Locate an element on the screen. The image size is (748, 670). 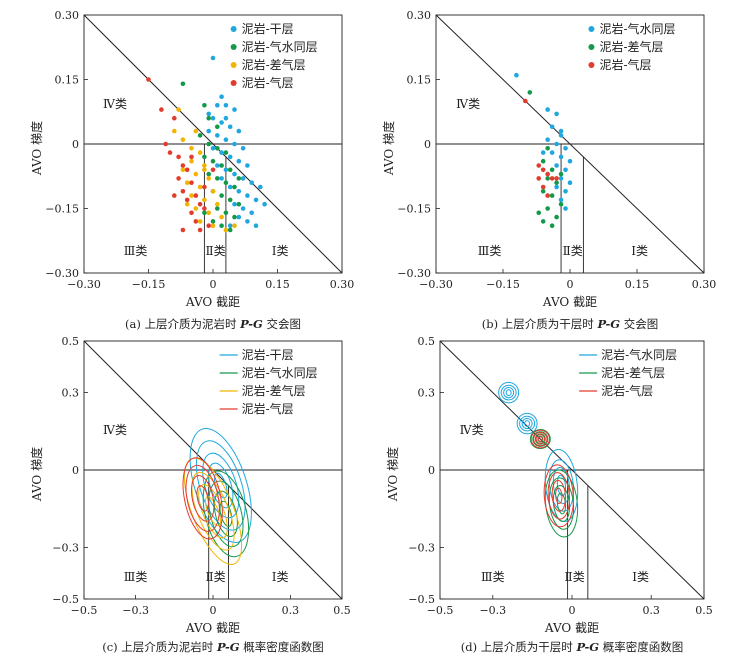
x-tick-label: 0.3 is located at coordinates (651, 610).